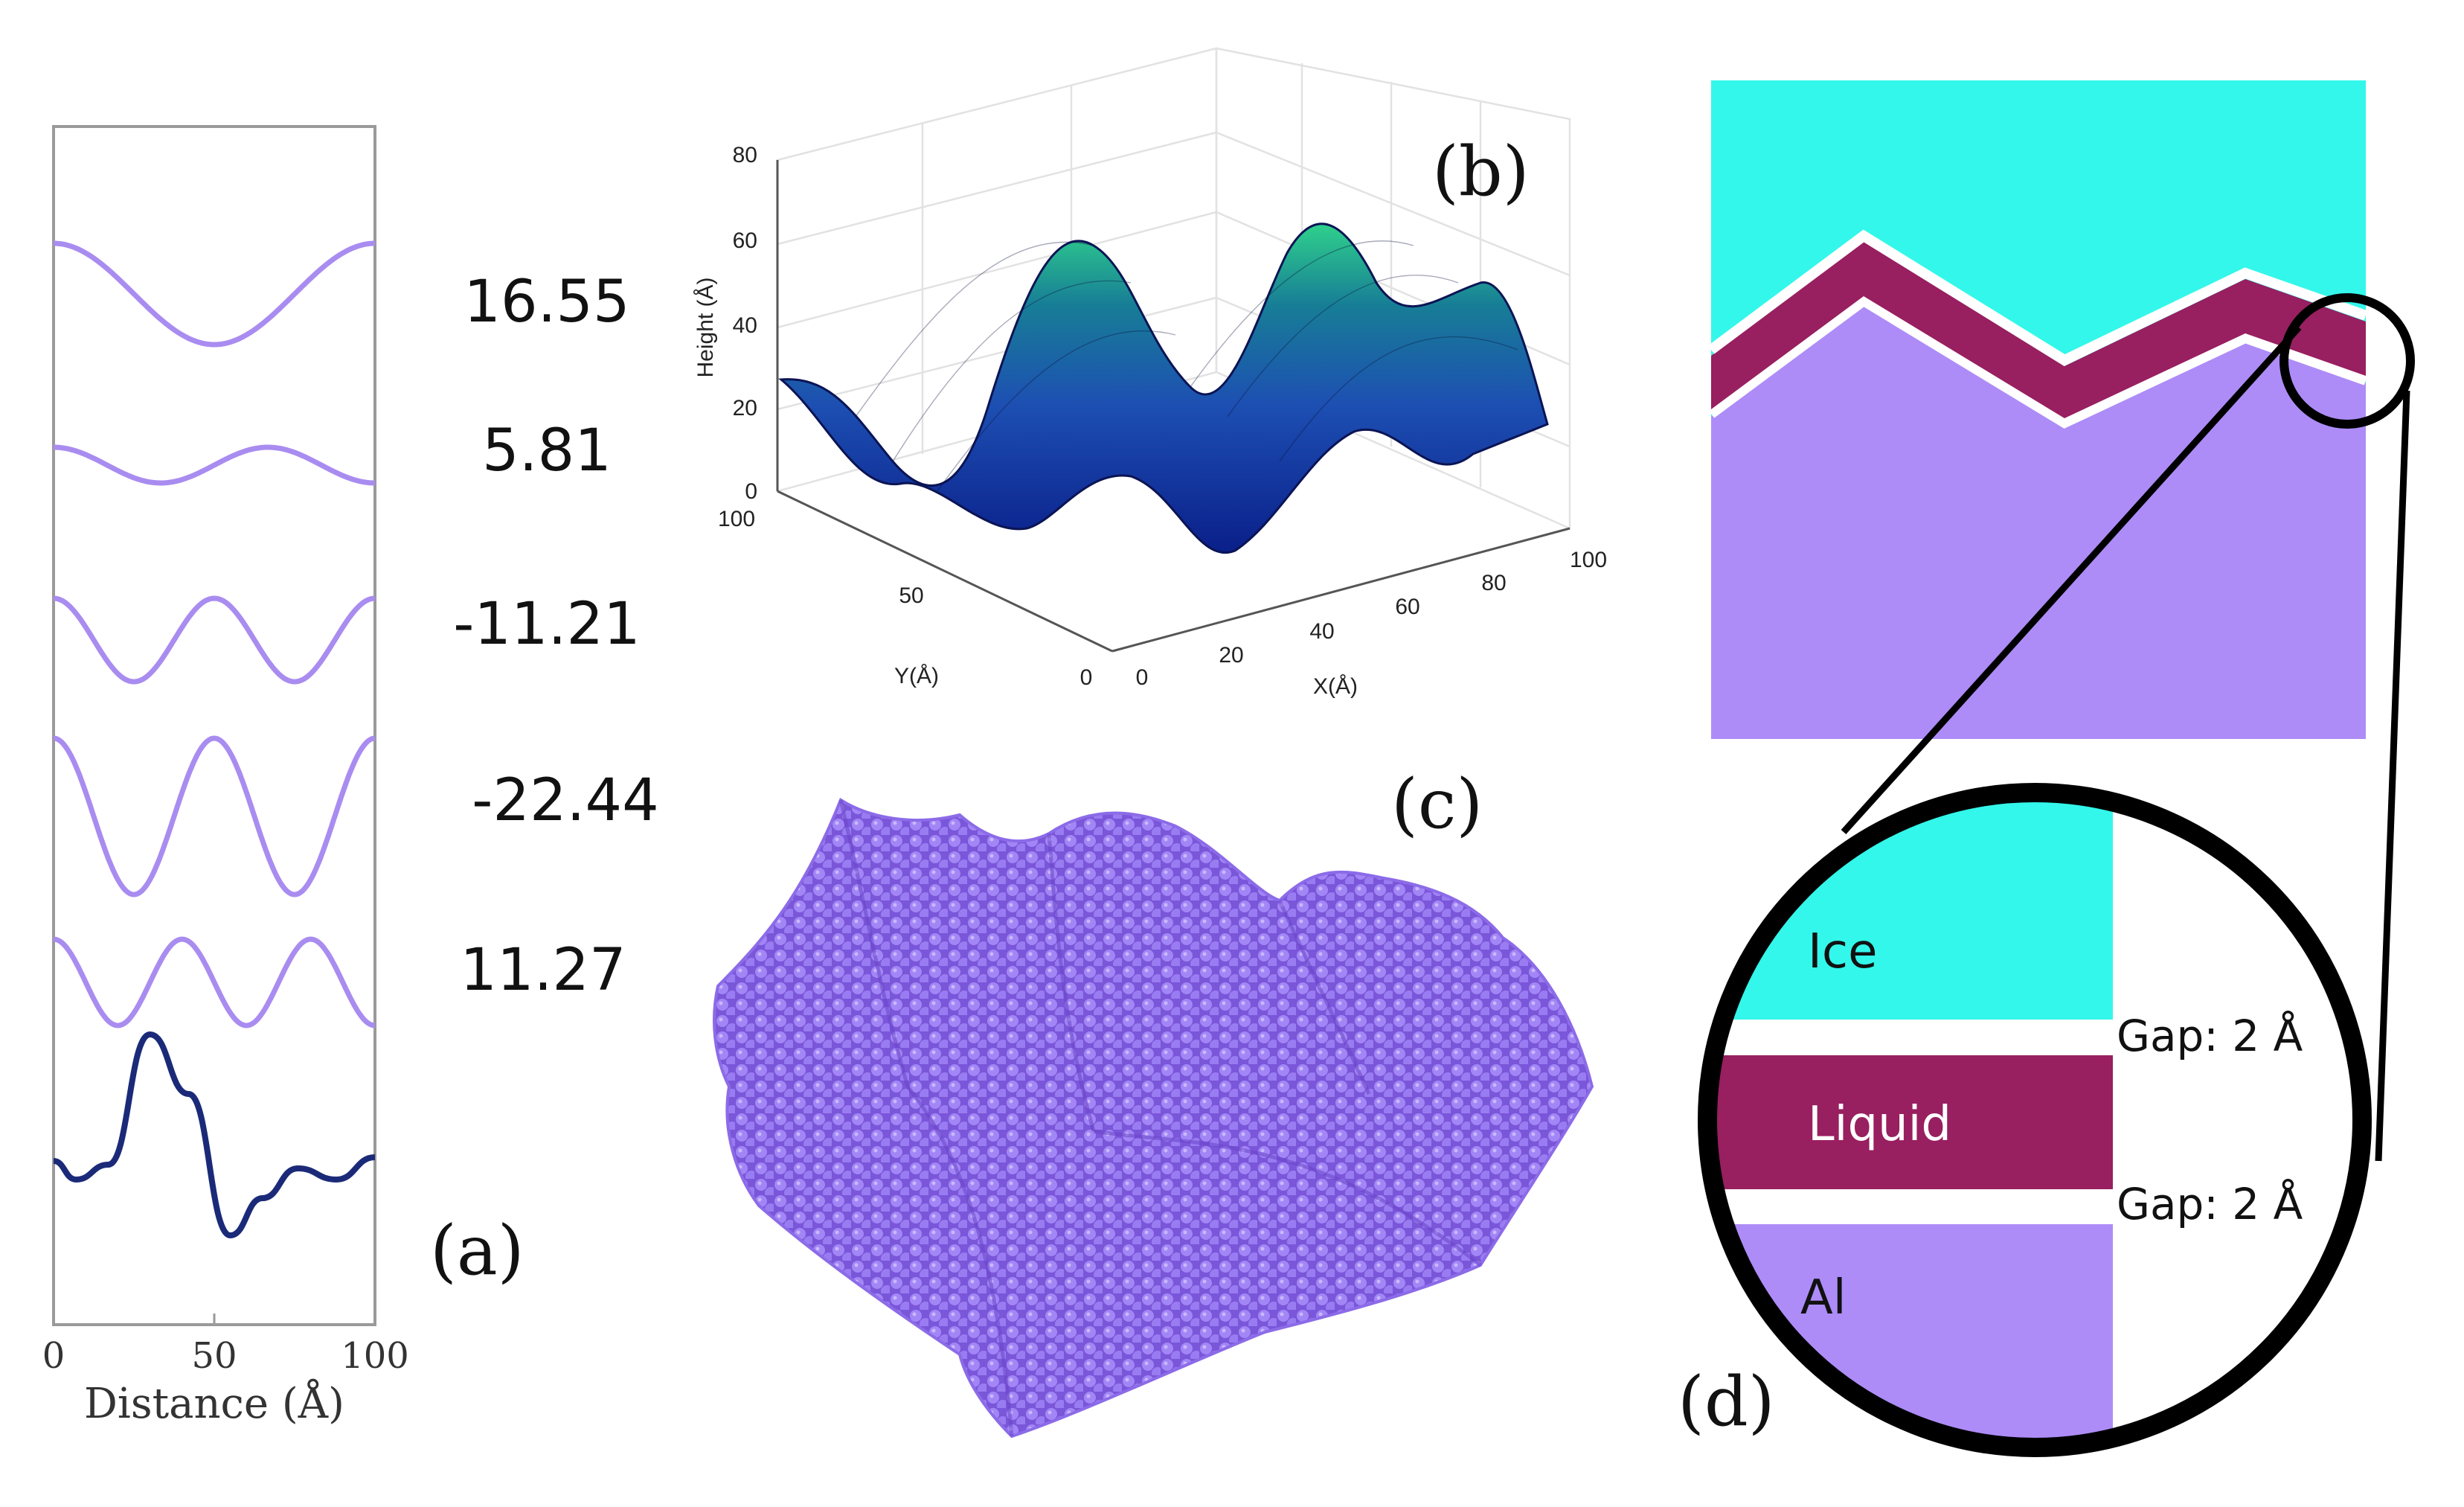  Describe the element at coordinates (1231, 655) in the screenshot. I see `panel-b-xtick-20: 20` at that location.